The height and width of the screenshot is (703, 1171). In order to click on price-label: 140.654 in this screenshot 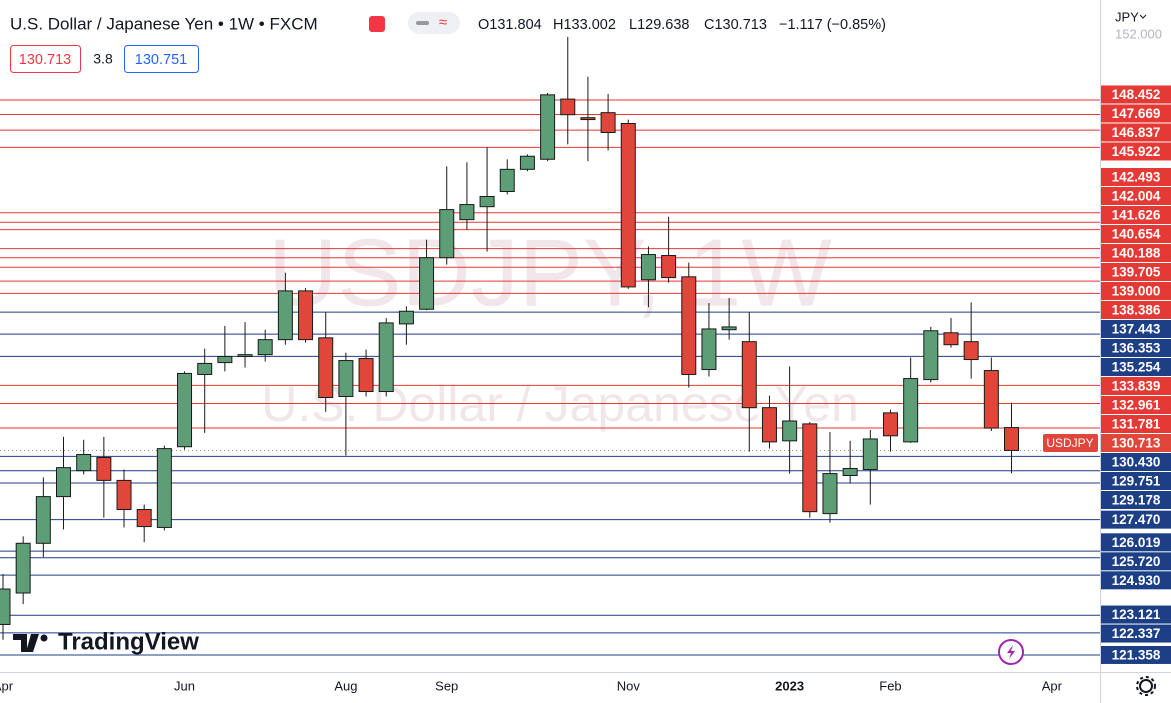, I will do `click(1136, 234)`.